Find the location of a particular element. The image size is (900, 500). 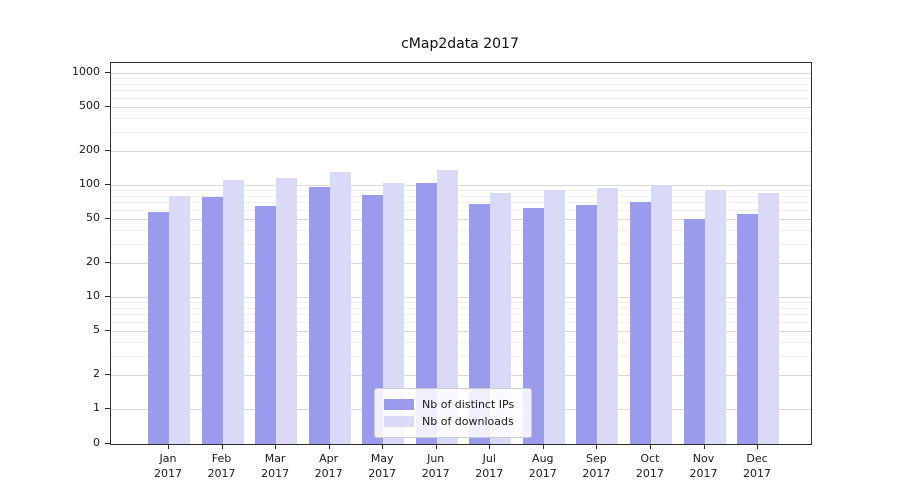

y-axis-tick-label: 50 is located at coordinates (93, 217).